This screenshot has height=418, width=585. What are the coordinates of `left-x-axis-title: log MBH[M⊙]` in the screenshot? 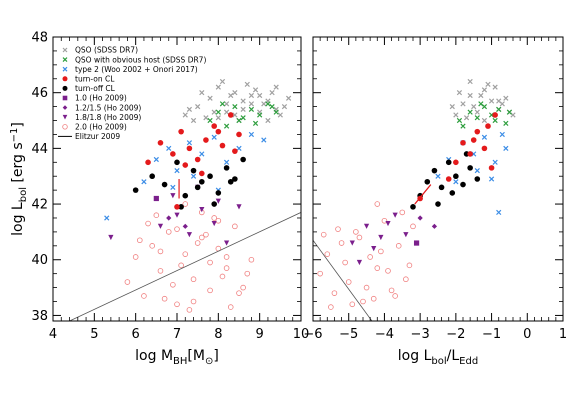 It's located at (177, 357).